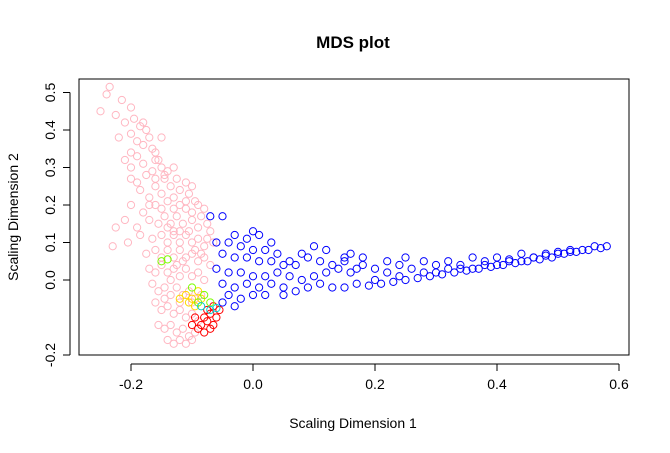  What do you see at coordinates (50, 168) in the screenshot?
I see `y-tick-label: 0.3` at bounding box center [50, 168].